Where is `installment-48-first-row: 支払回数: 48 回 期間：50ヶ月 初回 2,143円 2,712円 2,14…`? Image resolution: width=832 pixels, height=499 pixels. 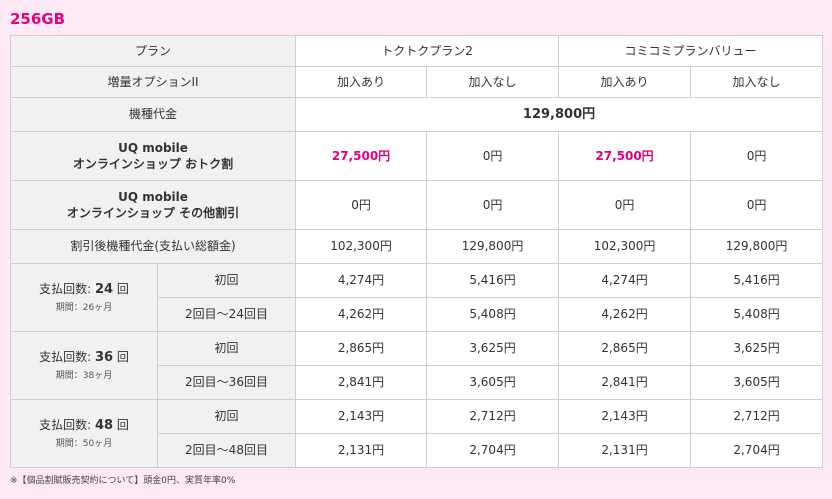
installment-48-first-row: 支払回数: 48 回 期間：50ヶ月 初回 2,143円 2,712円 2,14… is located at coordinates (417, 433).